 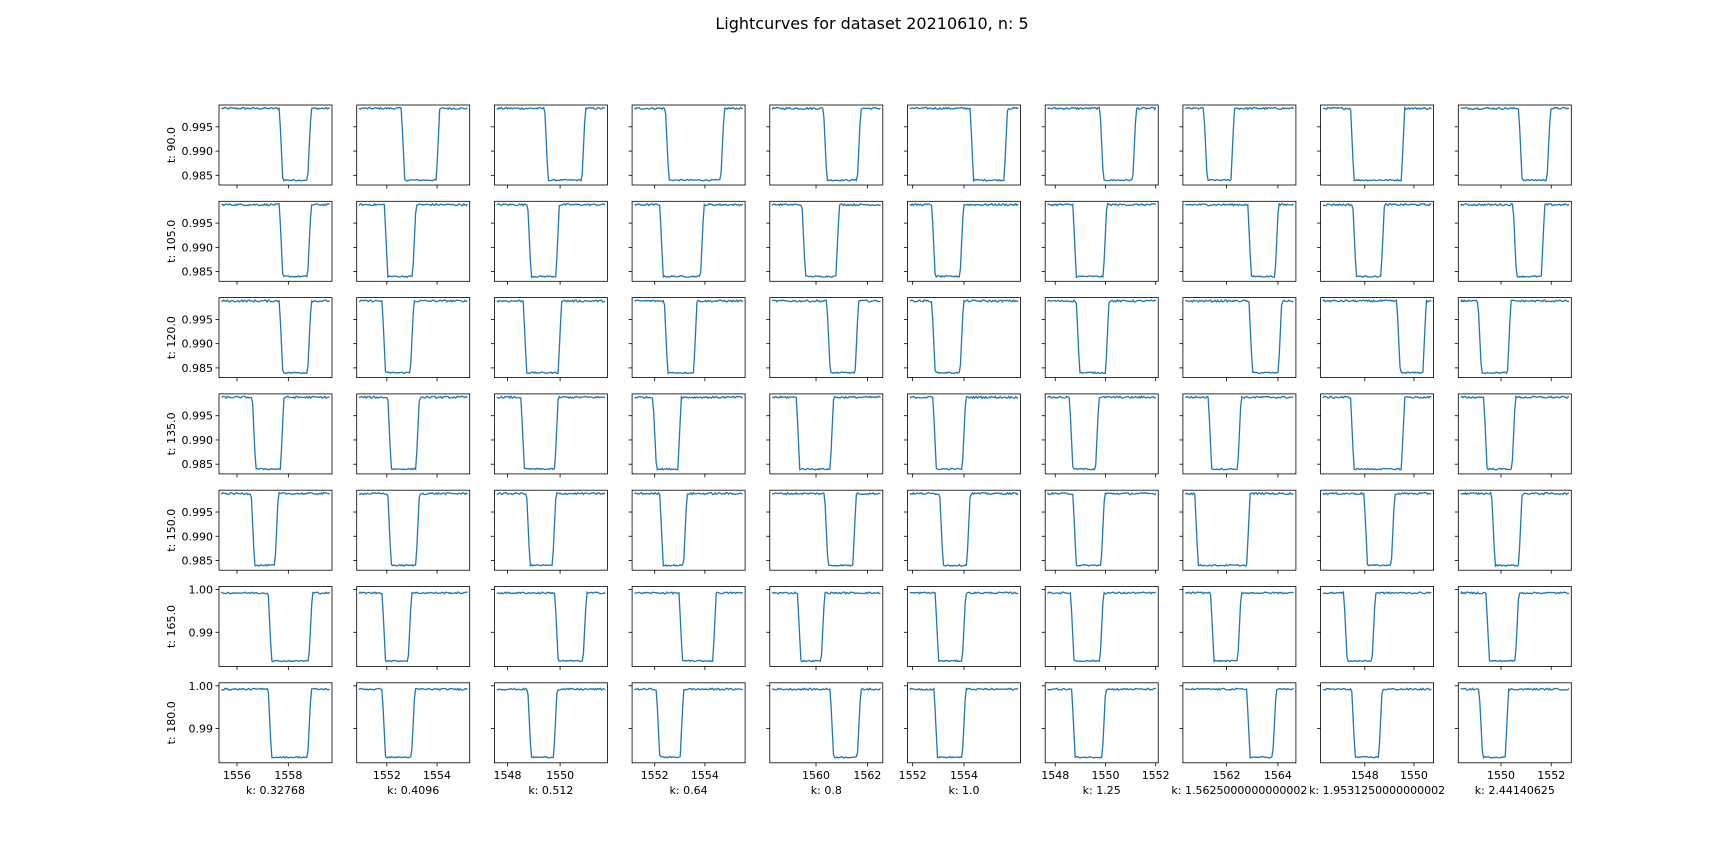 What do you see at coordinates (962, 242) in the screenshot?
I see `panel-r1-c5` at bounding box center [962, 242].